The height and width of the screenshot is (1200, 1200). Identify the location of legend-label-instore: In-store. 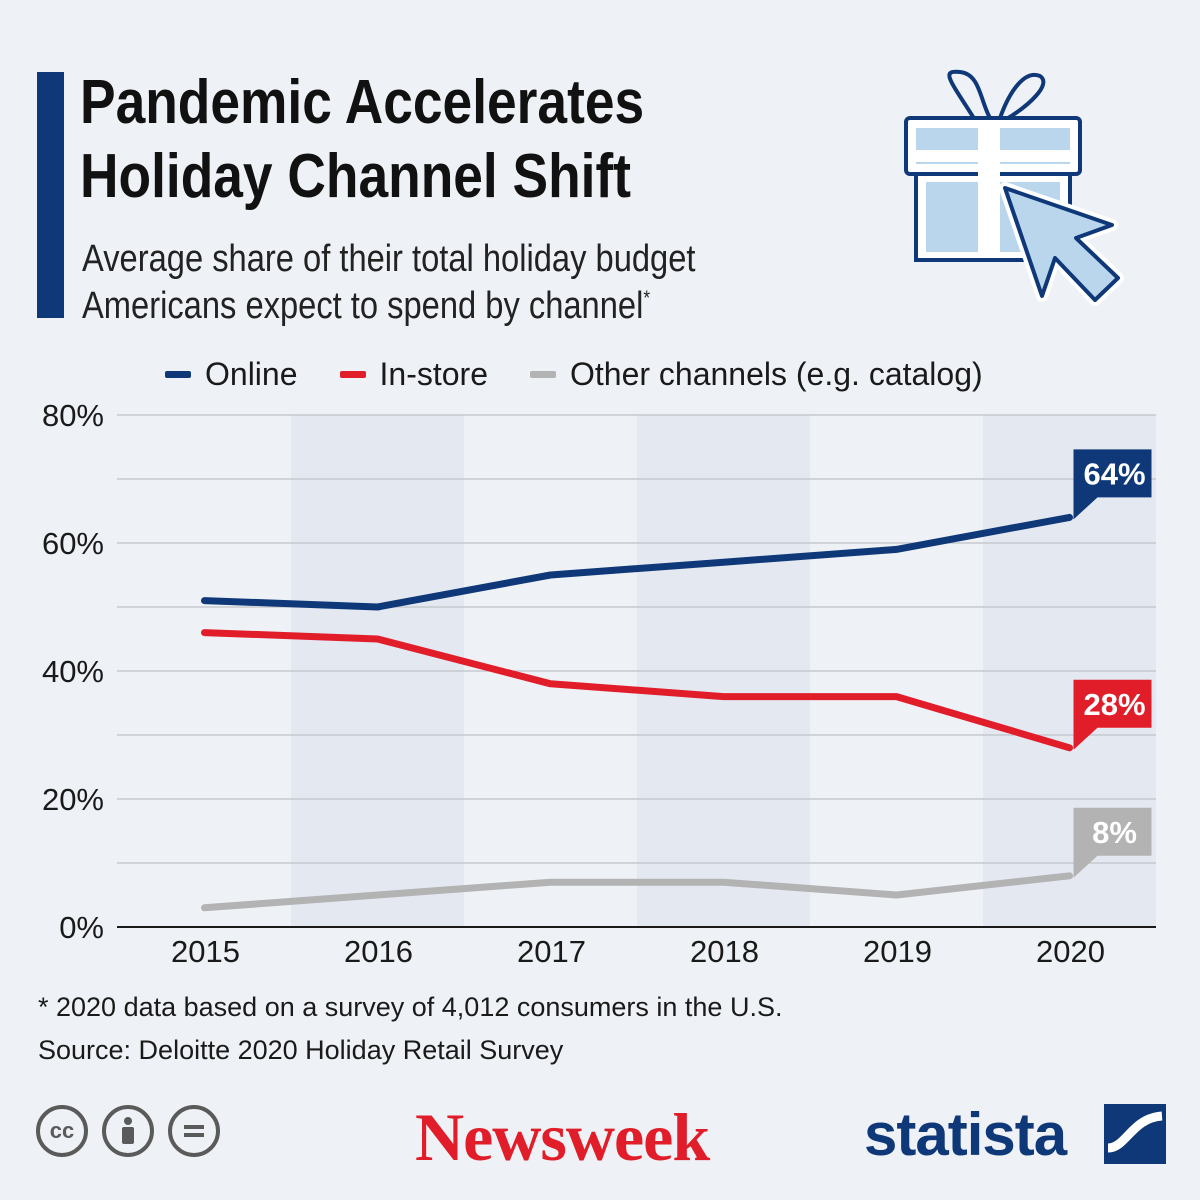
(433, 373).